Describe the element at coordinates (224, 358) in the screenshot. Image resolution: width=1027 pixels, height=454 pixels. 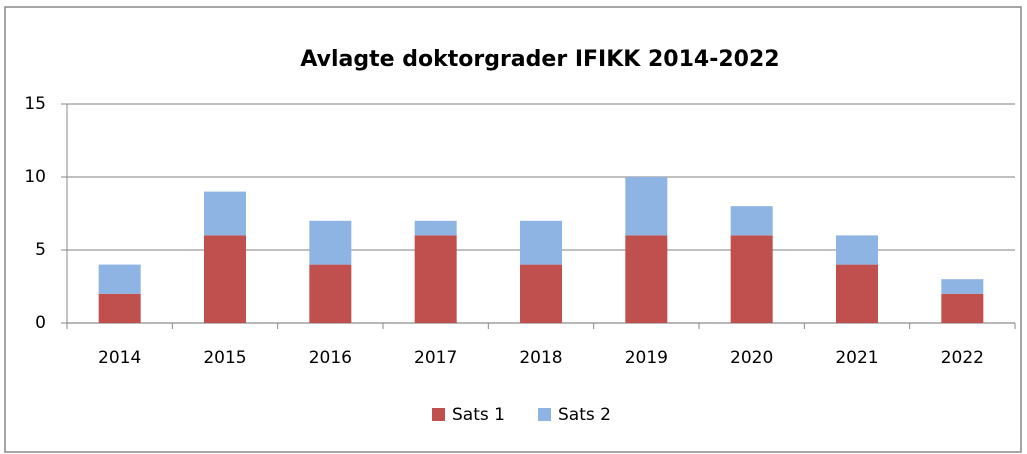
I see `x-tick-label: 2015` at that location.